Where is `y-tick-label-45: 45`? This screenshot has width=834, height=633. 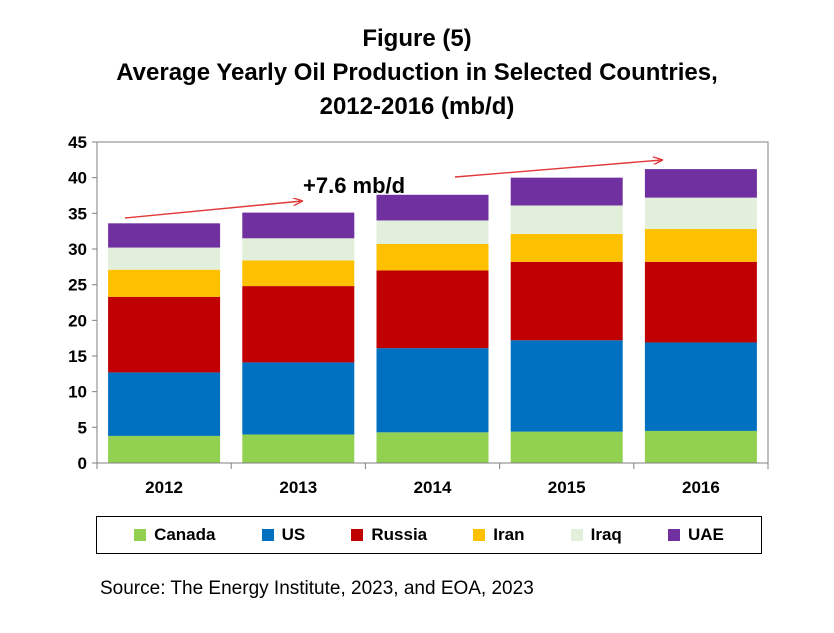 y-tick-label-45: 45 is located at coordinates (77, 142).